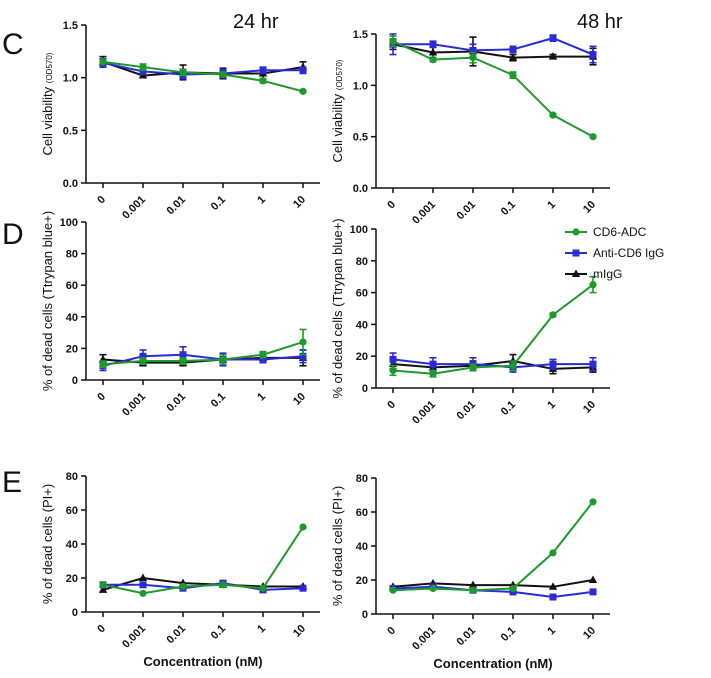 The image size is (711, 678). I want to click on series-cd6-adc, so click(493, 546).